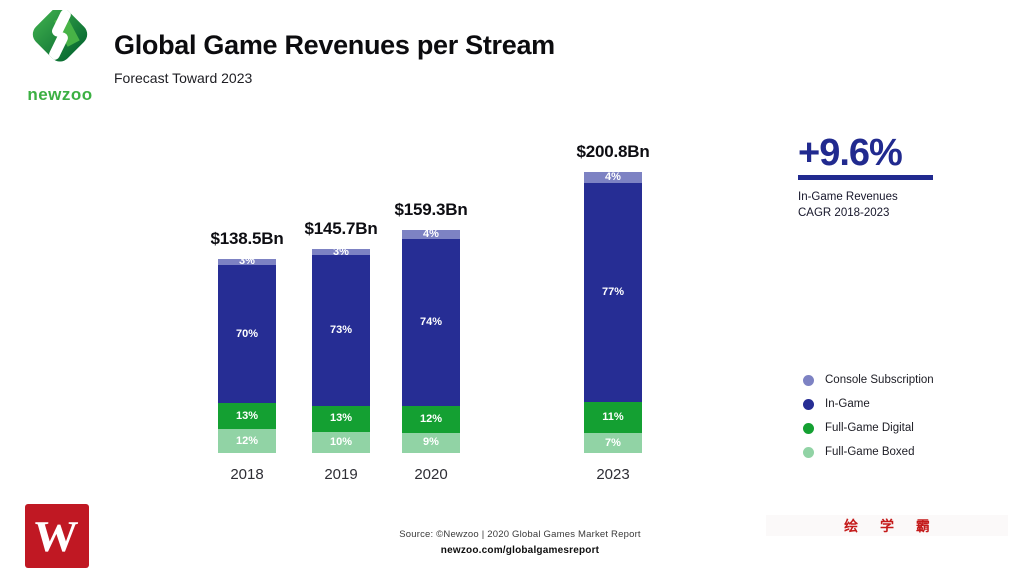 The width and height of the screenshot is (1024, 575). Describe the element at coordinates (60, 34) in the screenshot. I see `newzoo-diamond-icon` at that location.